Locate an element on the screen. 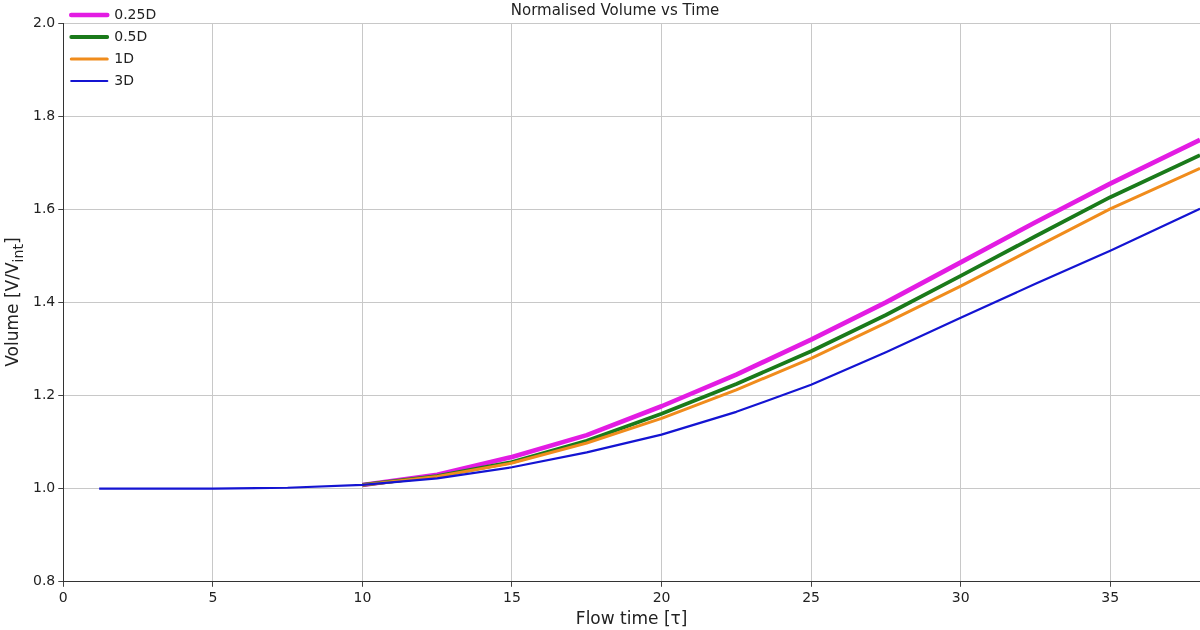  x-tick-label: 25 is located at coordinates (811, 596).